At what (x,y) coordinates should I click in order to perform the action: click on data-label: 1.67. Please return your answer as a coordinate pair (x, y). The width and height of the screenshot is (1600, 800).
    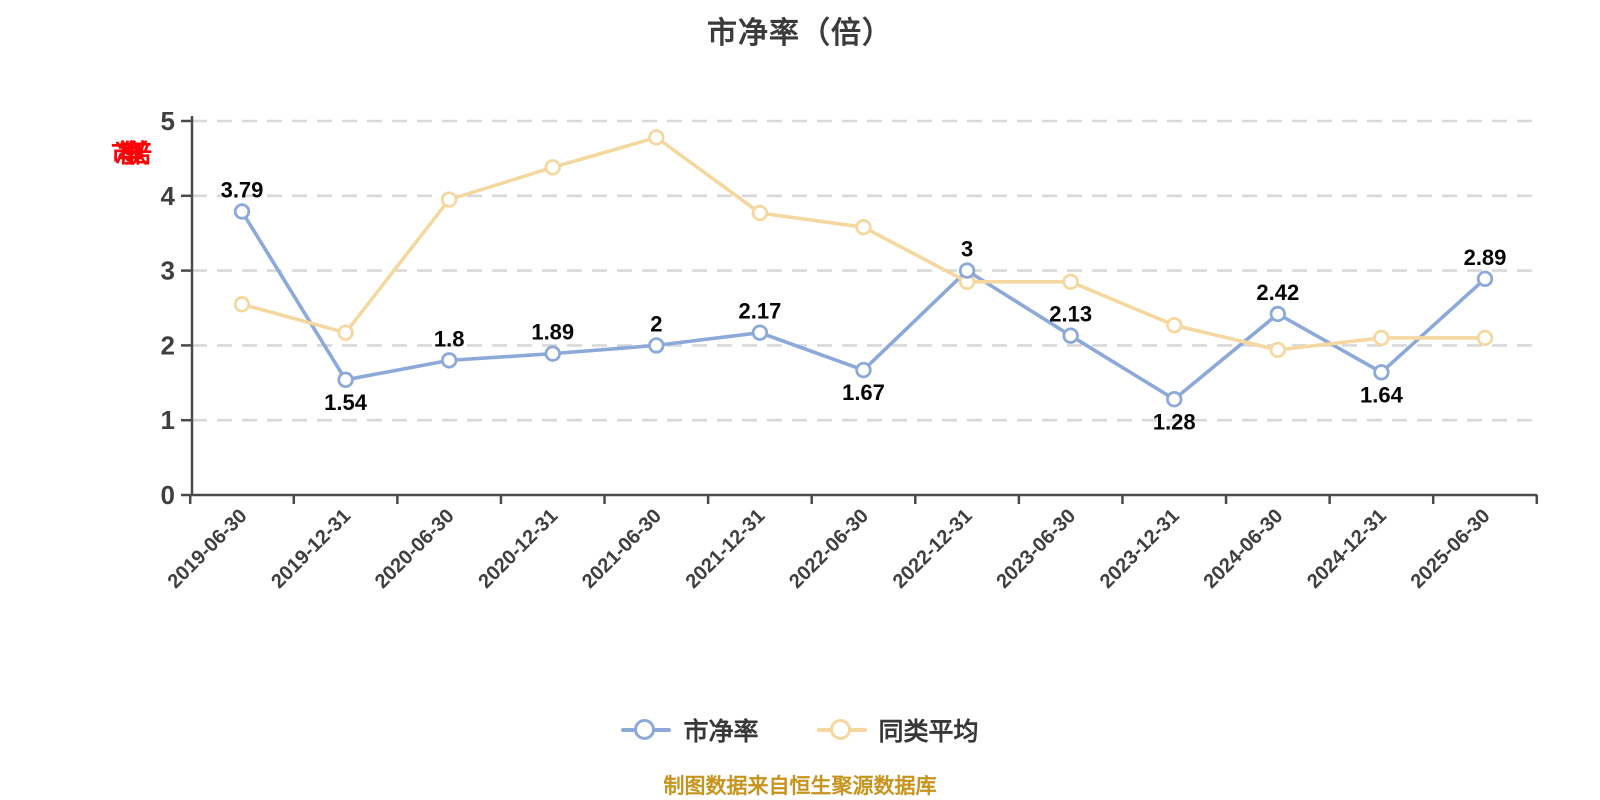
    Looking at the image, I should click on (863, 392).